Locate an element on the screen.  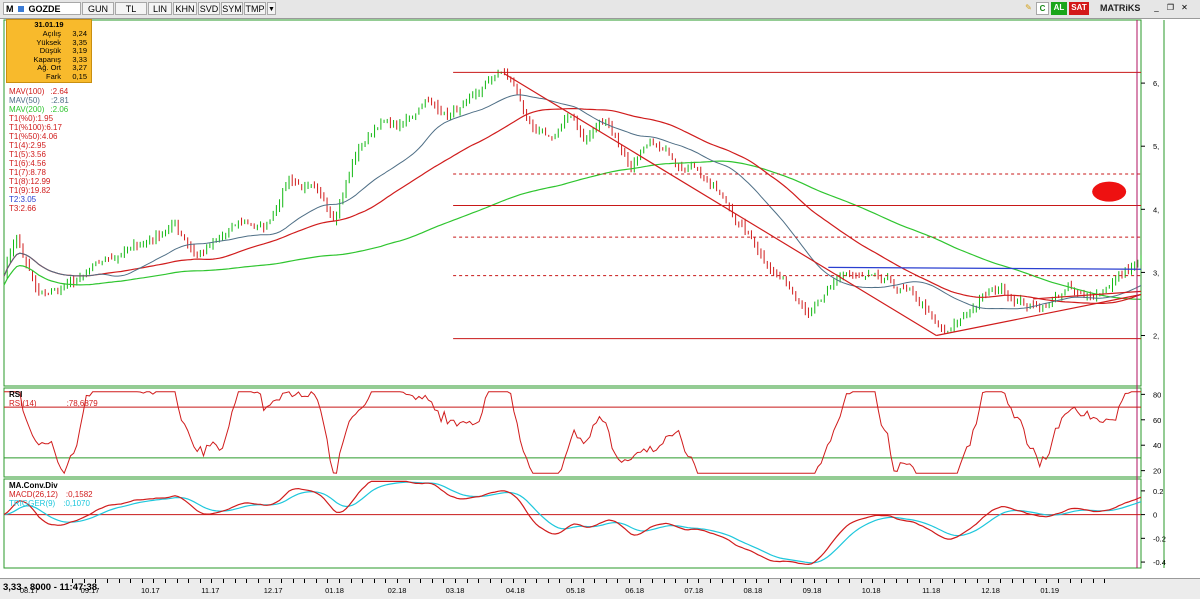
close-icon: ✕ is located at coordinates (1184, 7).